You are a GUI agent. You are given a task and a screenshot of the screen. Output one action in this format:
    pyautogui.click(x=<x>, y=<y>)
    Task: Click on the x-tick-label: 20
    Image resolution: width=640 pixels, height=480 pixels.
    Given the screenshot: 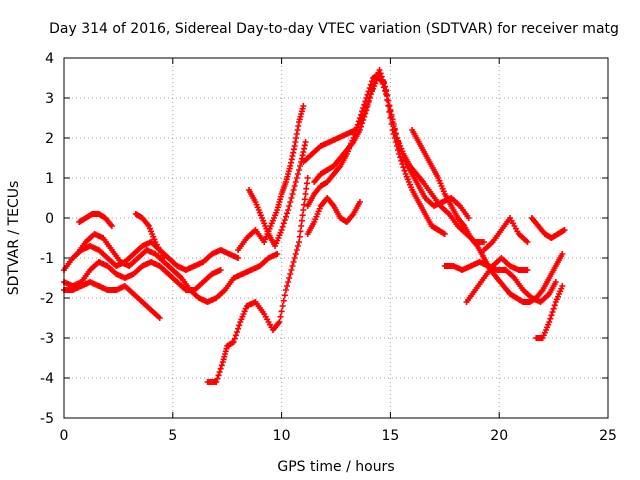 What is the action you would take?
    pyautogui.click(x=499, y=436)
    